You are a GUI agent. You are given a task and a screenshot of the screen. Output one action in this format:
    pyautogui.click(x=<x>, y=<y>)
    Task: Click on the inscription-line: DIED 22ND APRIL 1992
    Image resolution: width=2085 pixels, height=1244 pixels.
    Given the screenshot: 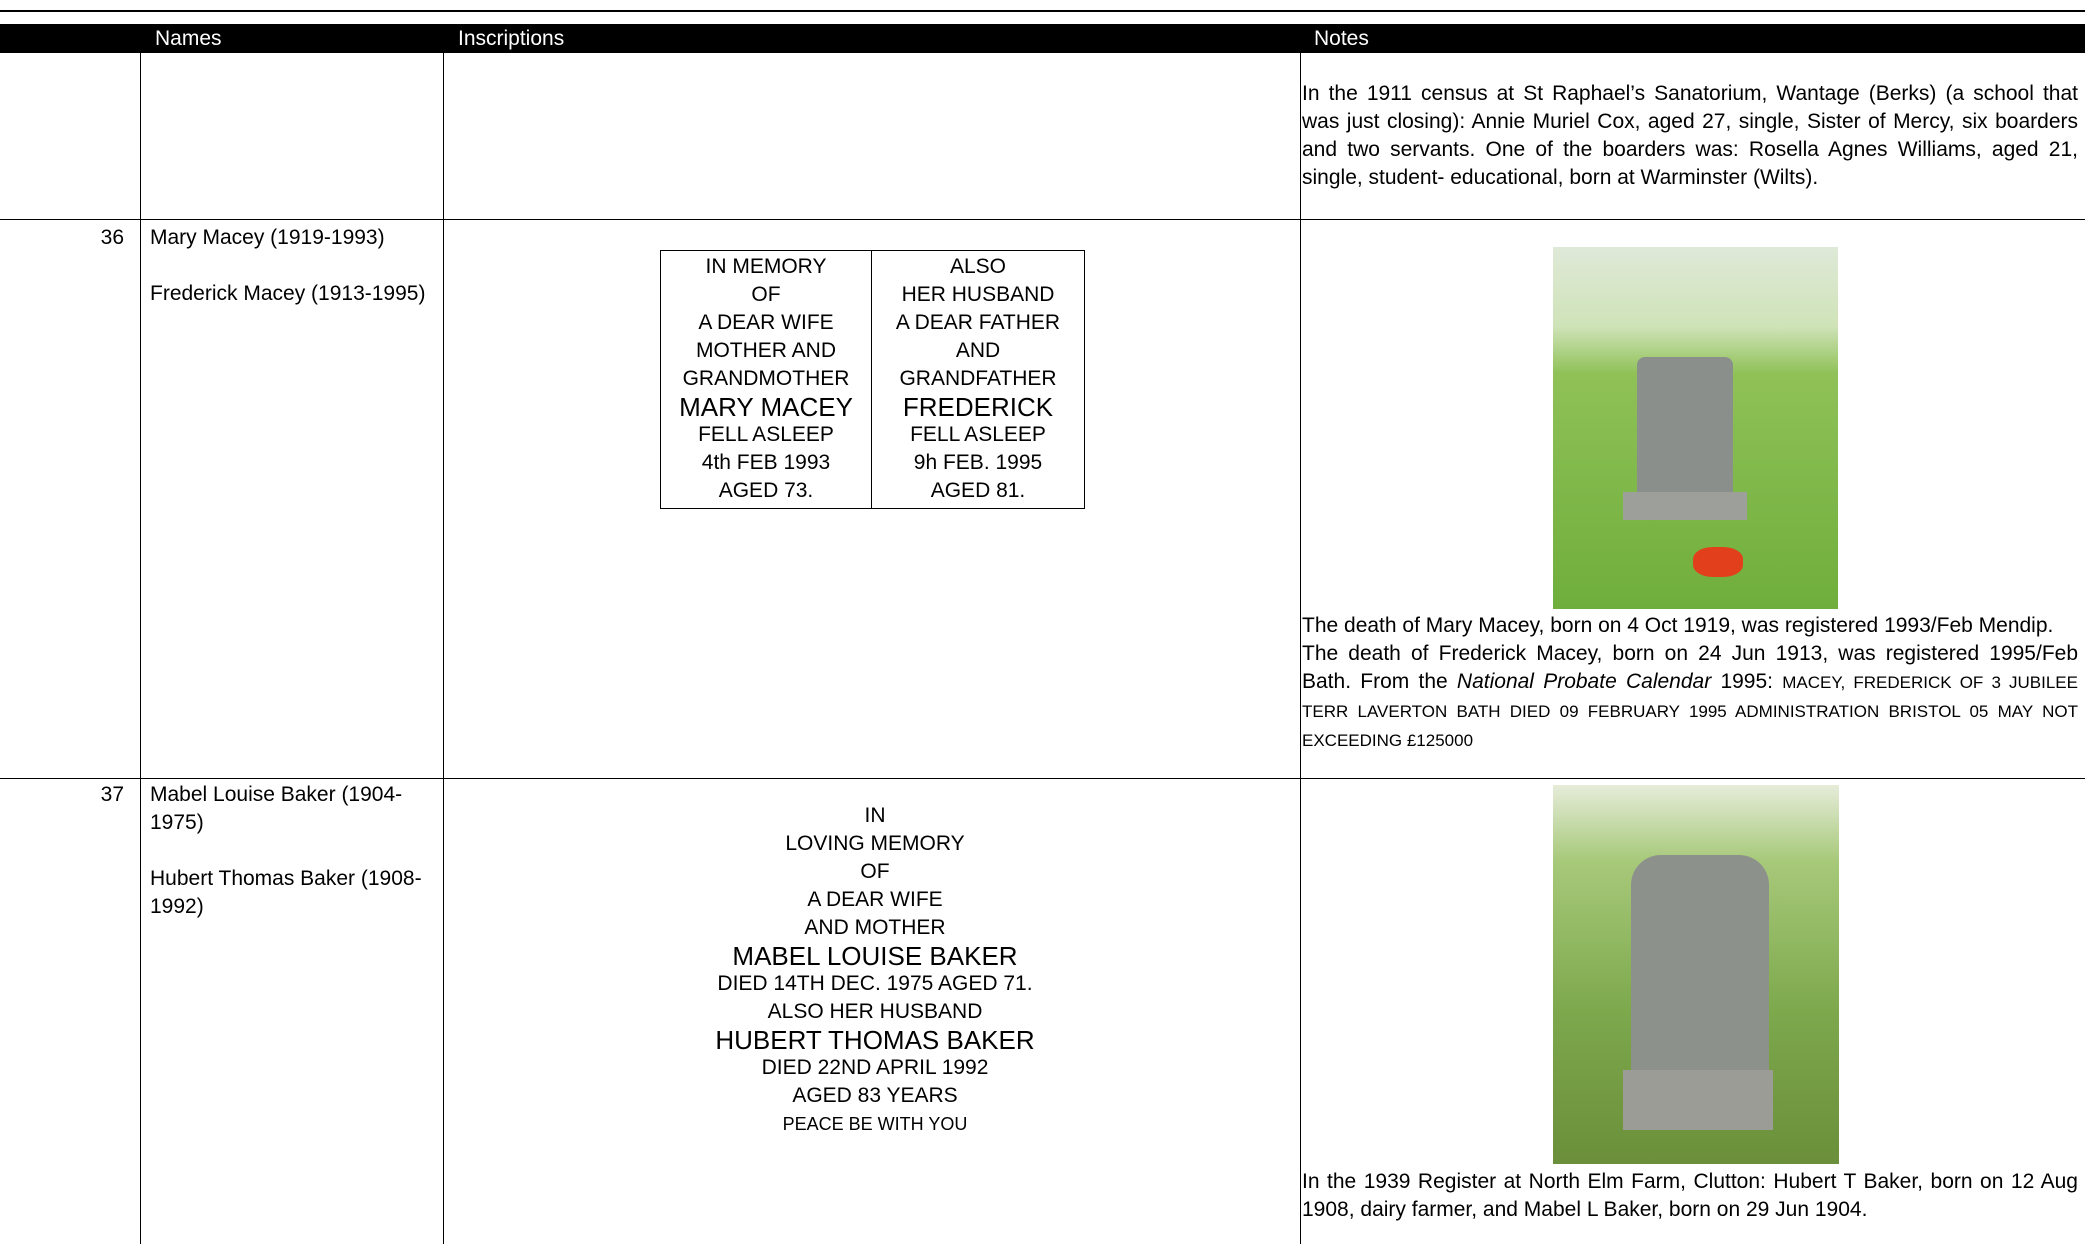 What is the action you would take?
    pyautogui.click(x=875, y=1067)
    